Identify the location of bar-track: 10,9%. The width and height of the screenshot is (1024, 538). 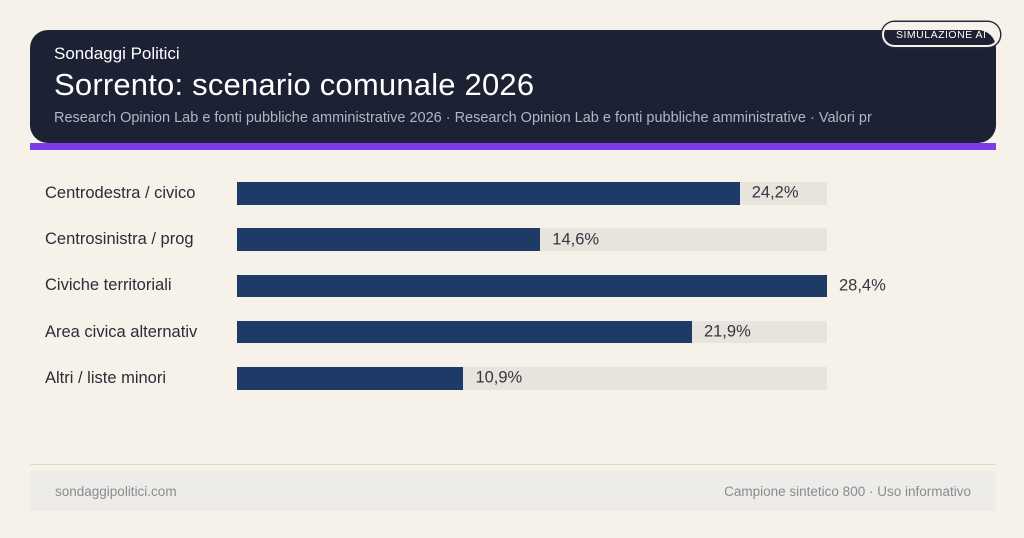
(532, 378).